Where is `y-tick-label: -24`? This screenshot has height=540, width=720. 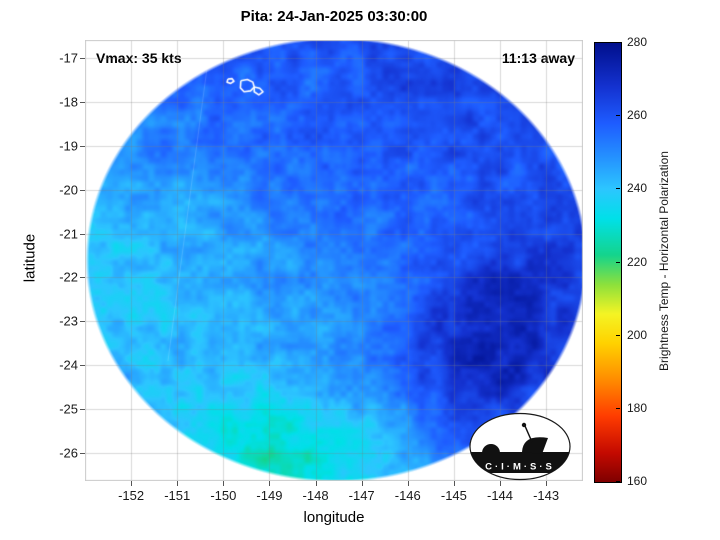
y-tick-label: -24 is located at coordinates (68, 365).